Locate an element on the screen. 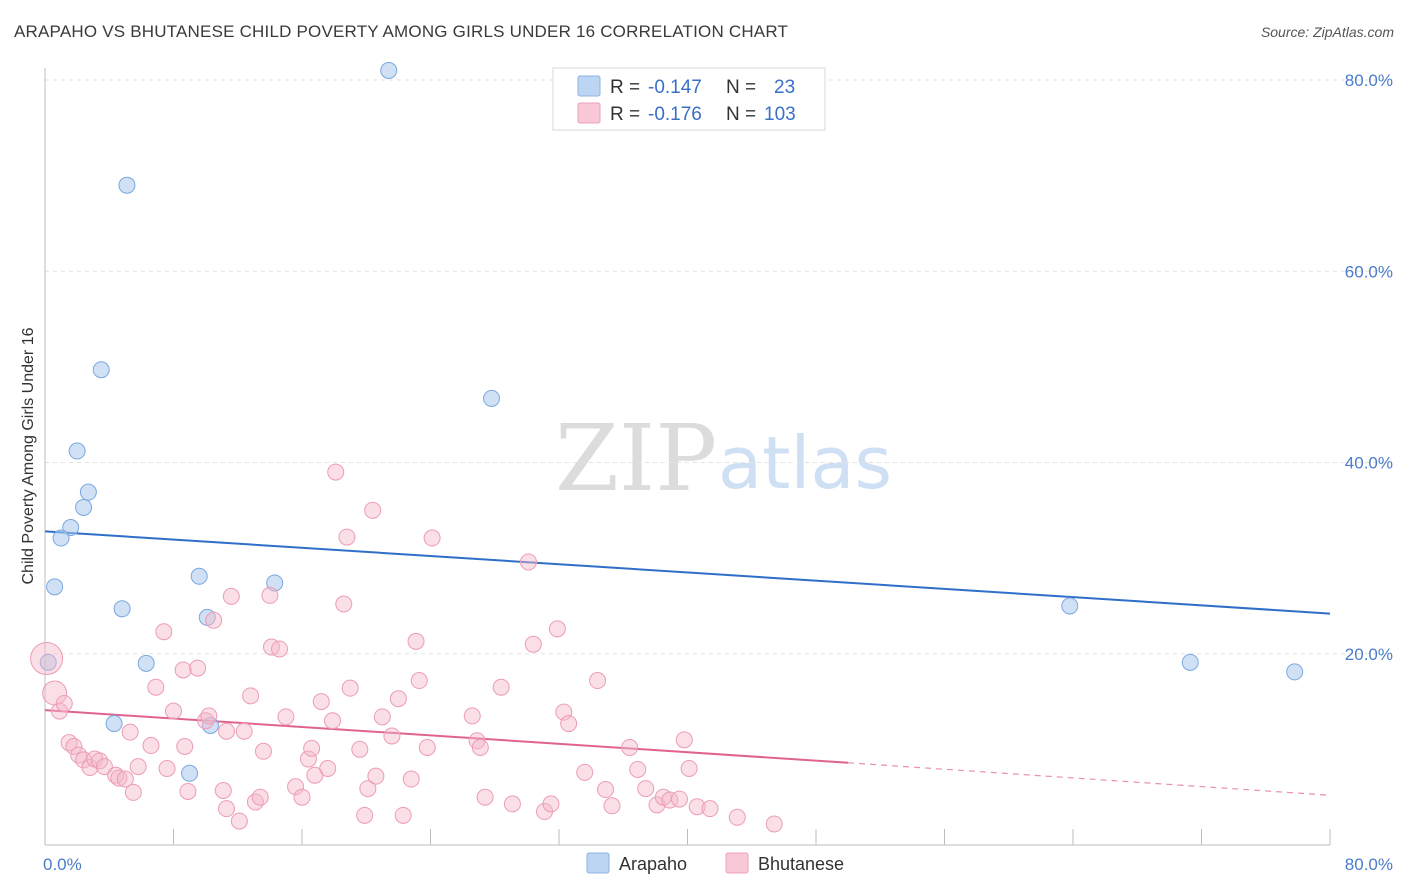  legend-n-label-bhutanese: N = is located at coordinates (741, 114).